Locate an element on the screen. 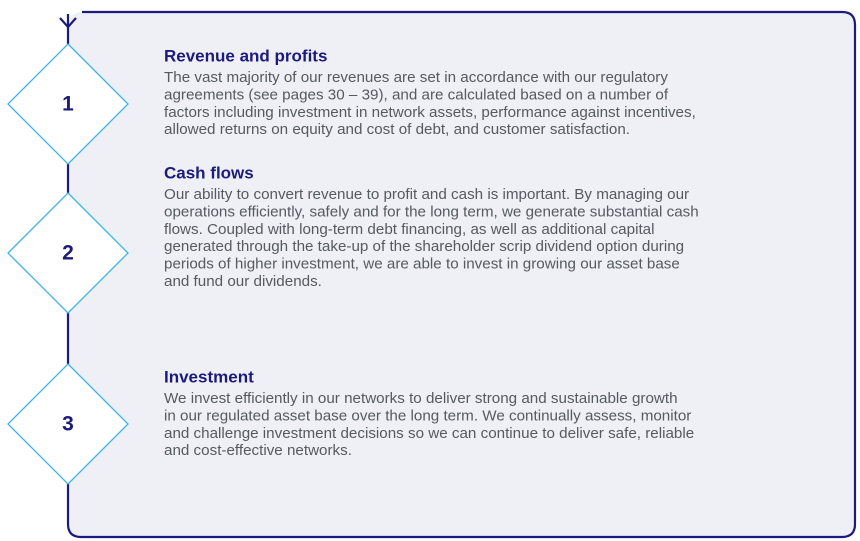 This screenshot has width=860, height=541. step-title: Revenue and profits is located at coordinates (245, 55).